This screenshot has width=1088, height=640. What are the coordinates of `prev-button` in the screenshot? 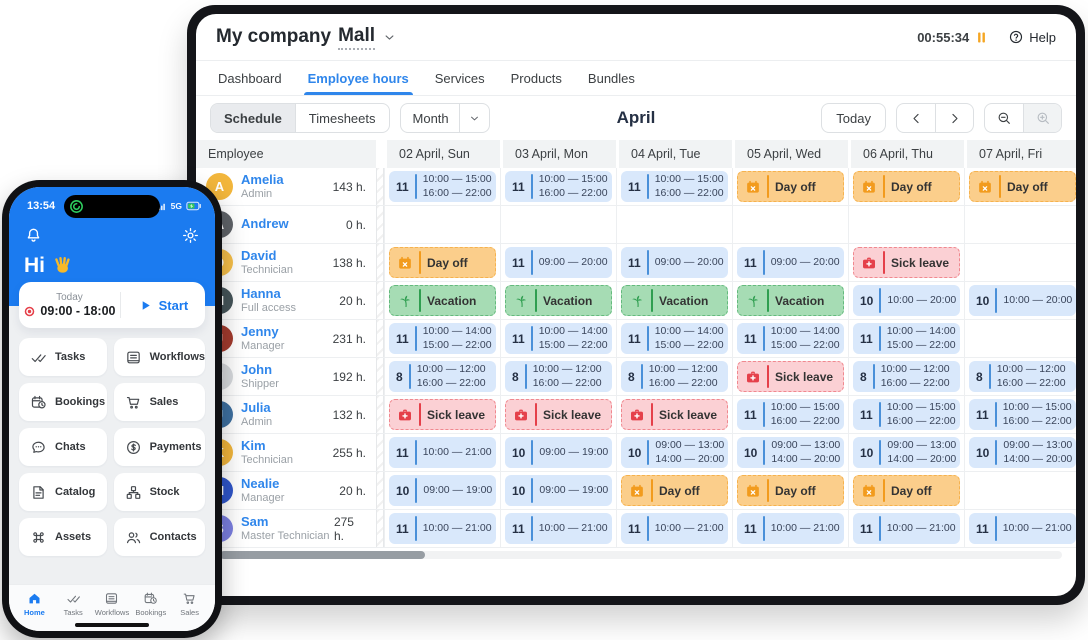 It's located at (916, 118).